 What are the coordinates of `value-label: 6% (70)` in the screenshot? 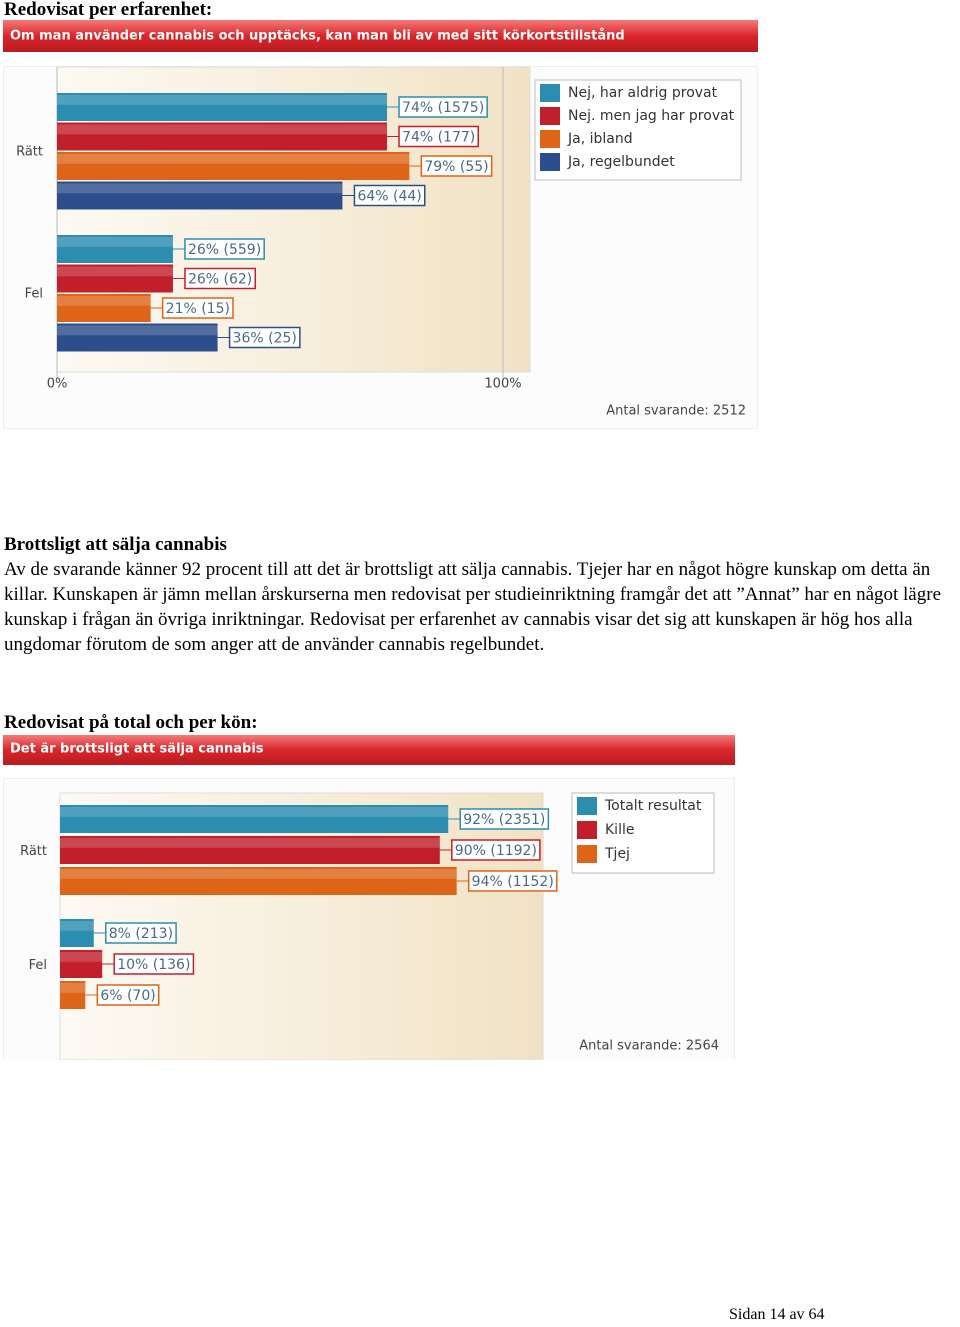 It's located at (127, 996).